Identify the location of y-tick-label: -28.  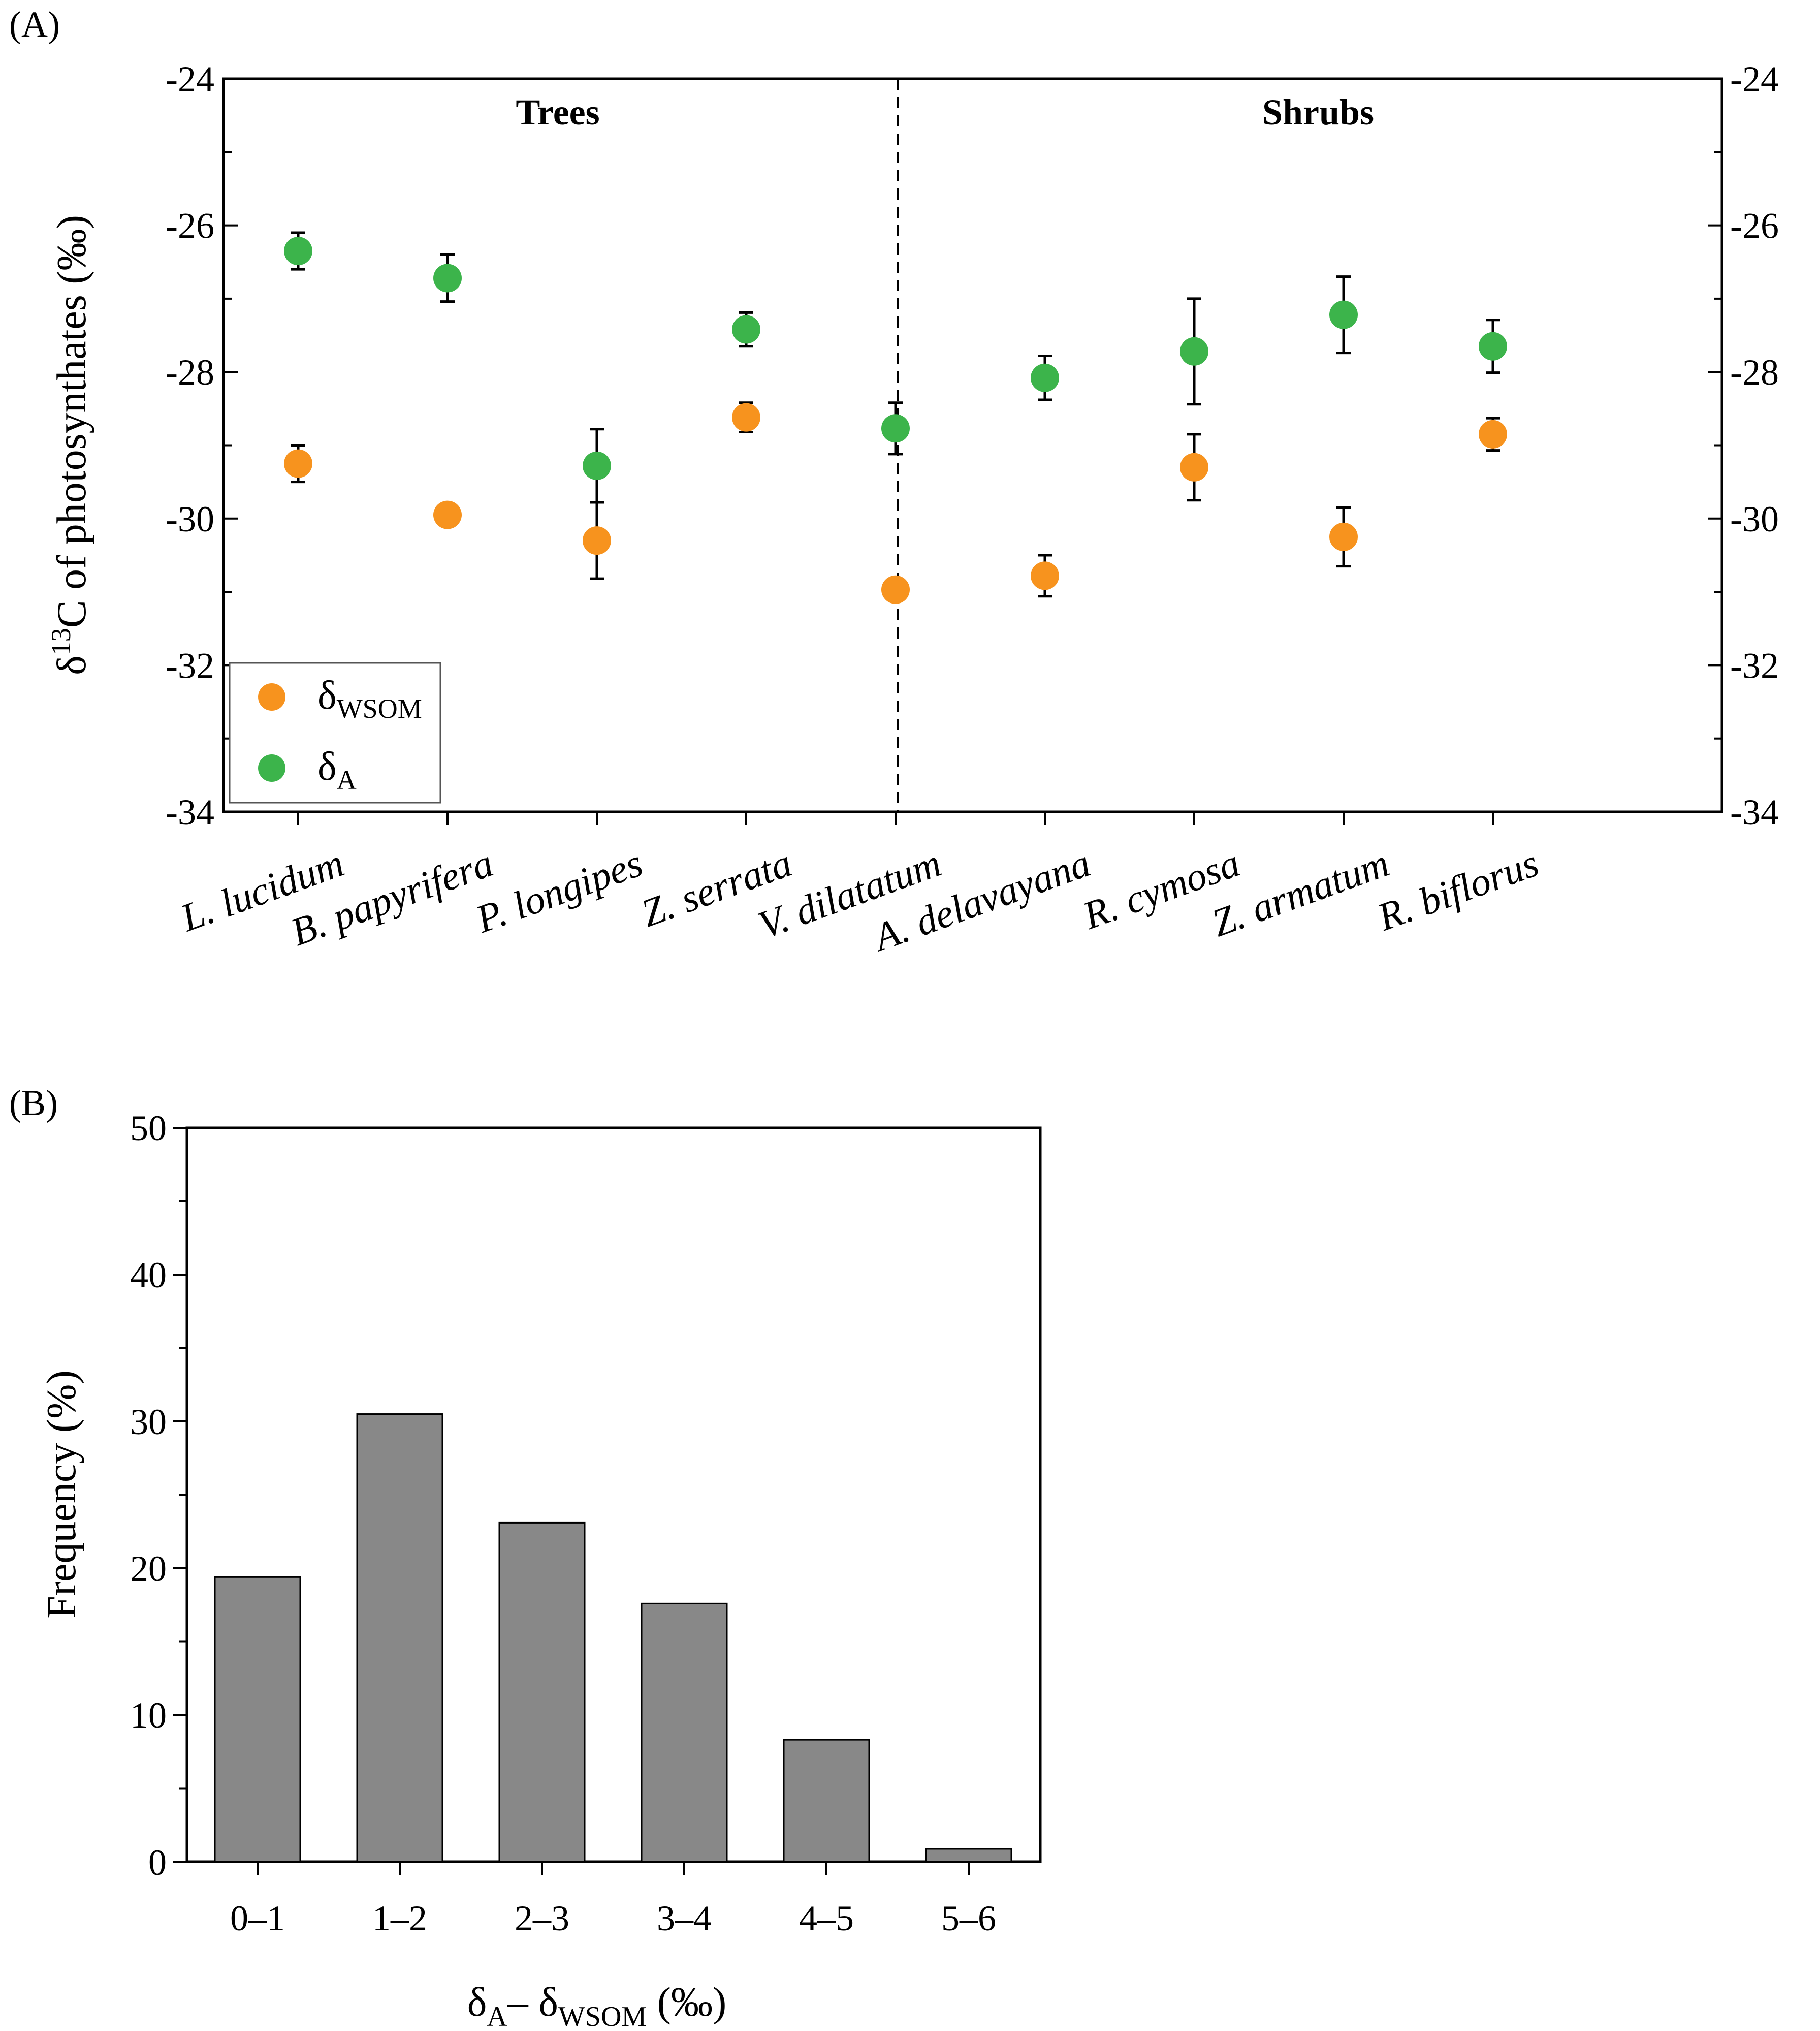
(190, 372).